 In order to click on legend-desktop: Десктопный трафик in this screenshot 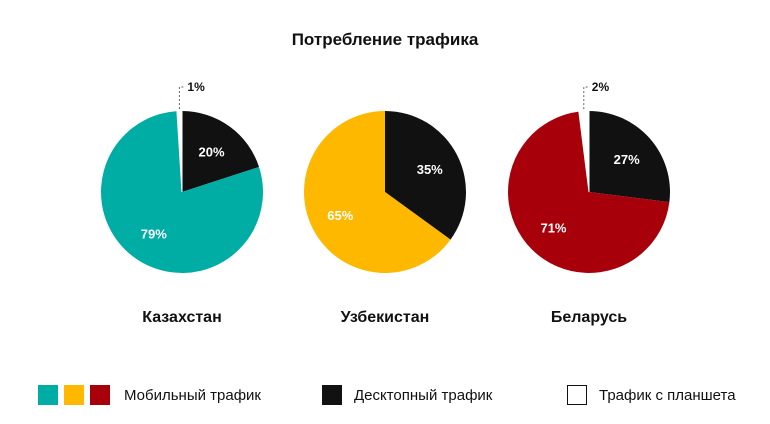, I will do `click(407, 395)`.